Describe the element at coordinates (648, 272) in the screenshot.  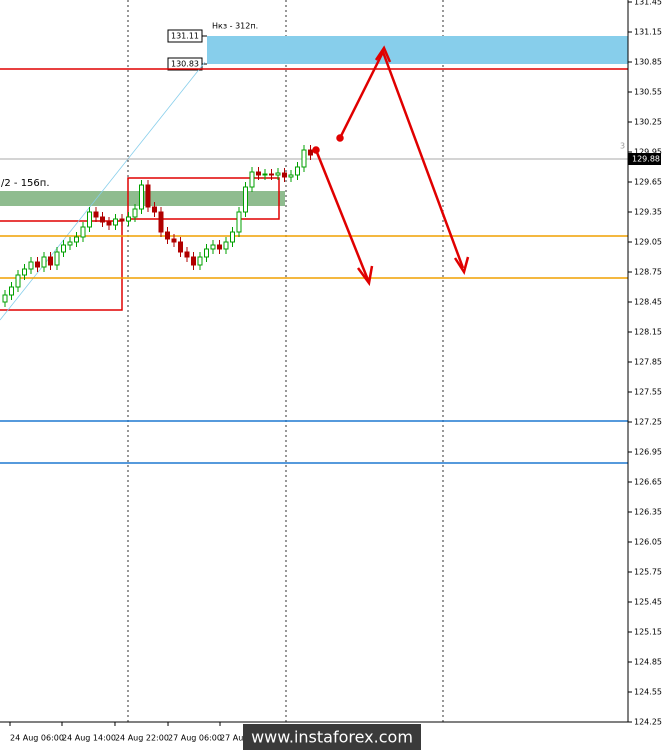
I see `y-tick-label: 128.75` at that location.